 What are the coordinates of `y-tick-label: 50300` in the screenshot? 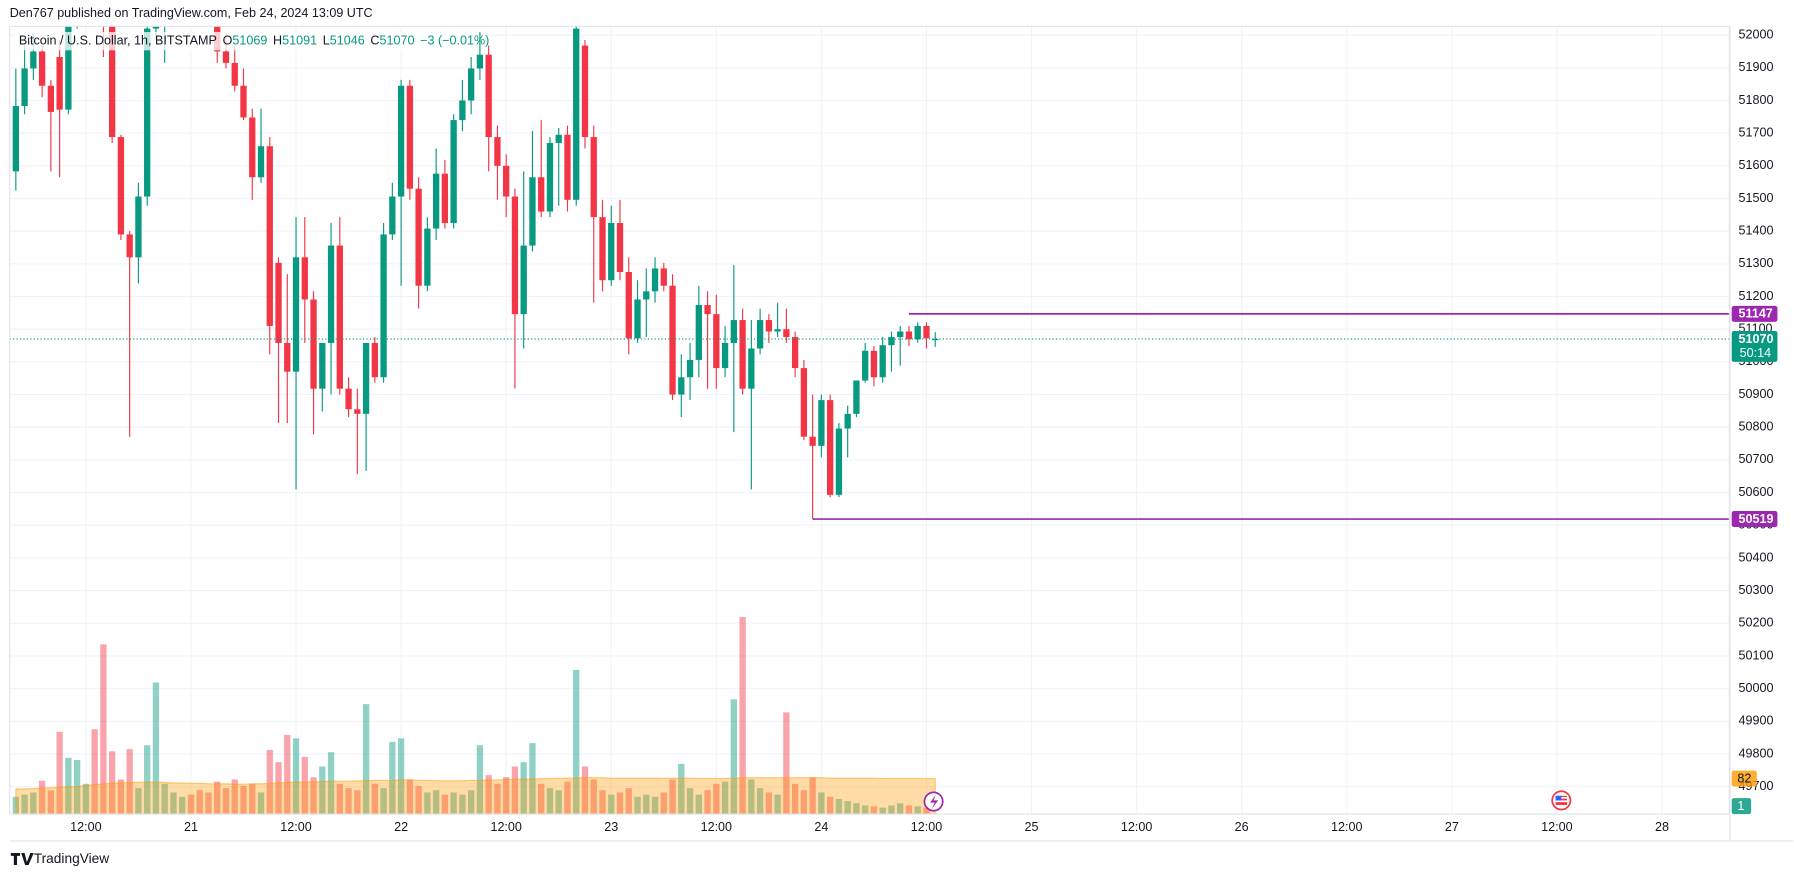 It's located at (1756, 590).